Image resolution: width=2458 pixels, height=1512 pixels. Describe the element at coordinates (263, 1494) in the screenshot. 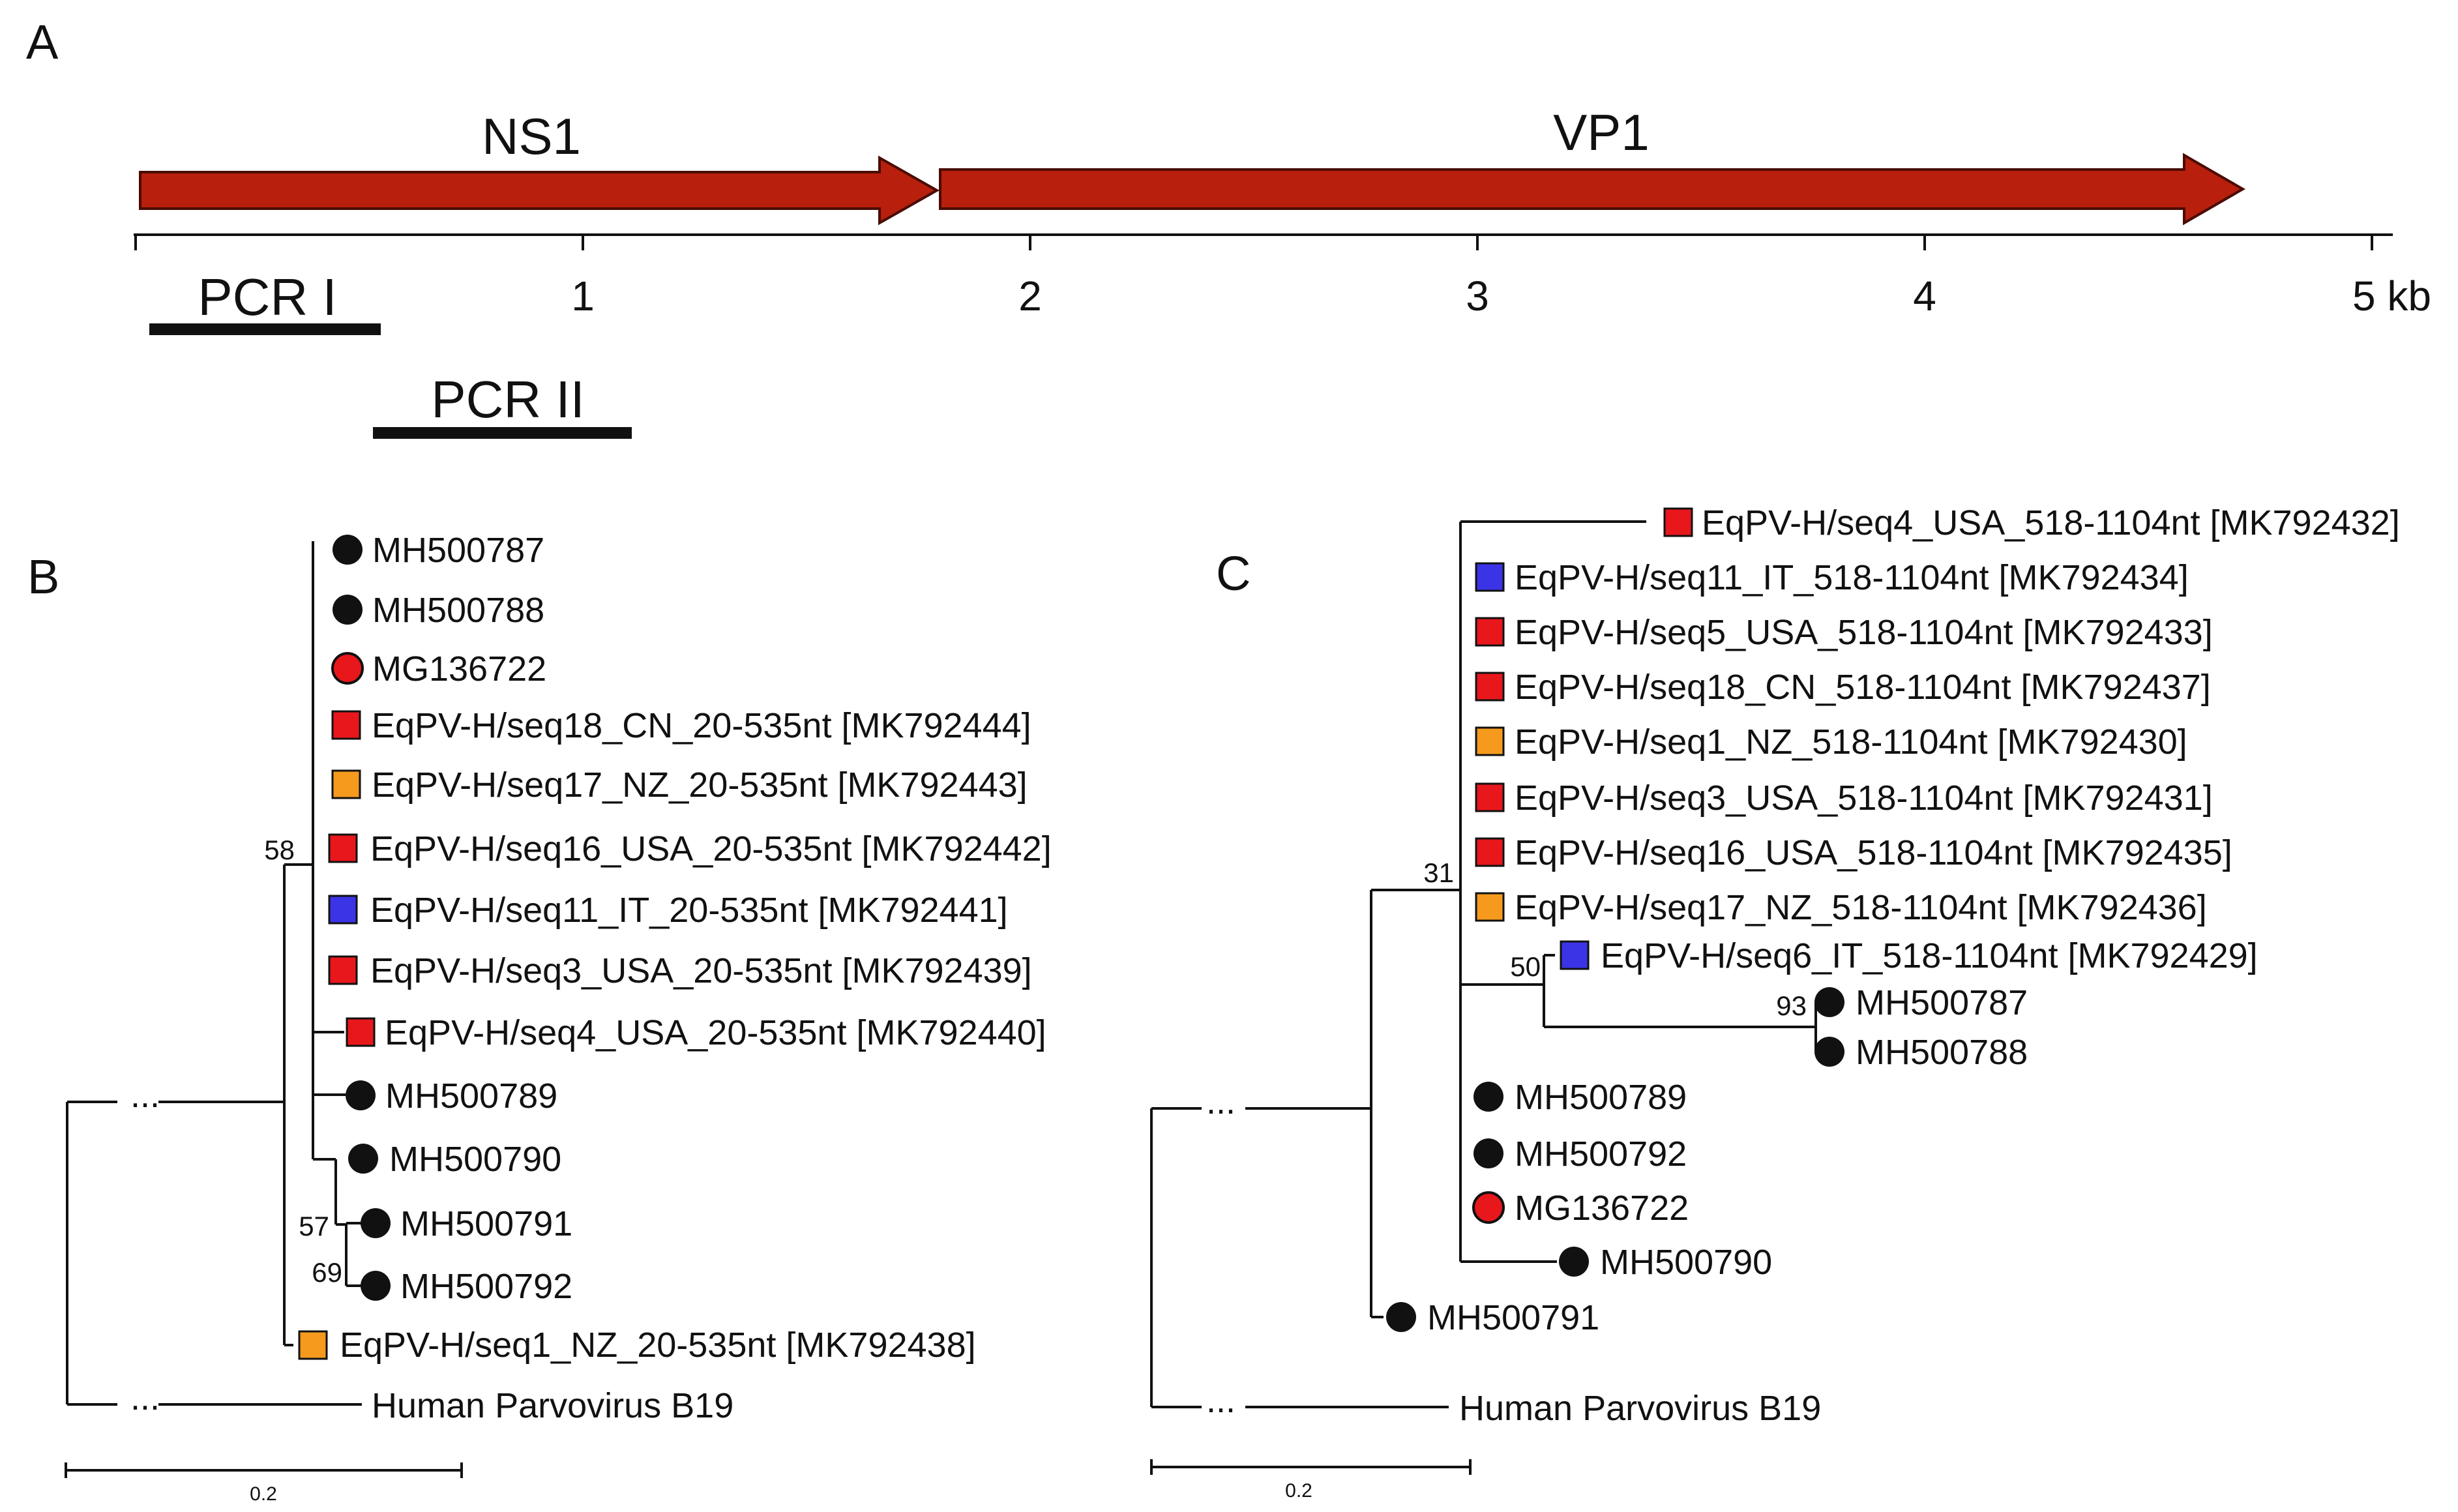

I see `tree-b-scale-label: 0.2` at that location.